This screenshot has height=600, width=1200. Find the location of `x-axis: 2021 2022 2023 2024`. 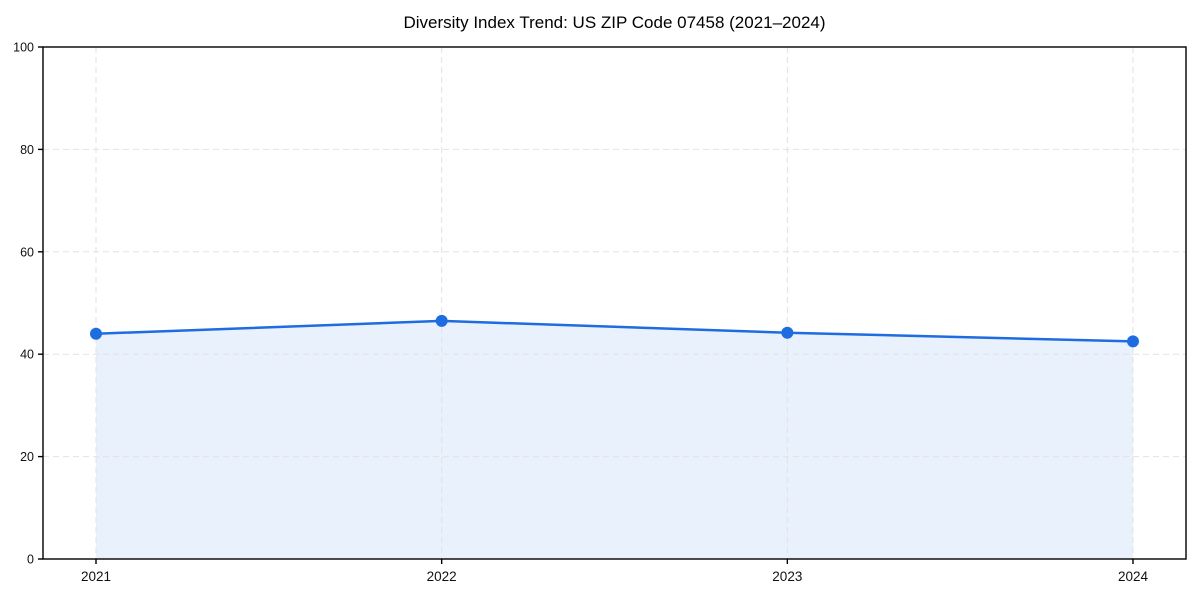

x-axis: 2021 2022 2023 2024 is located at coordinates (615, 571).